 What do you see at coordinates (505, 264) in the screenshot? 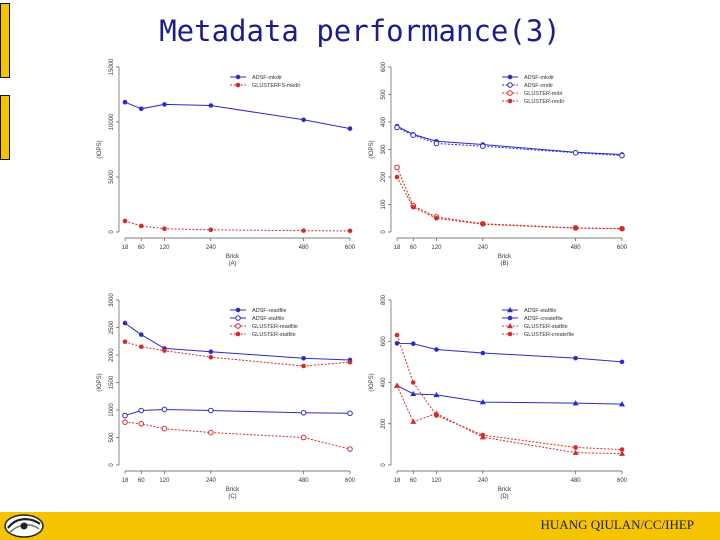
I see `panel-label: (B)` at bounding box center [505, 264].